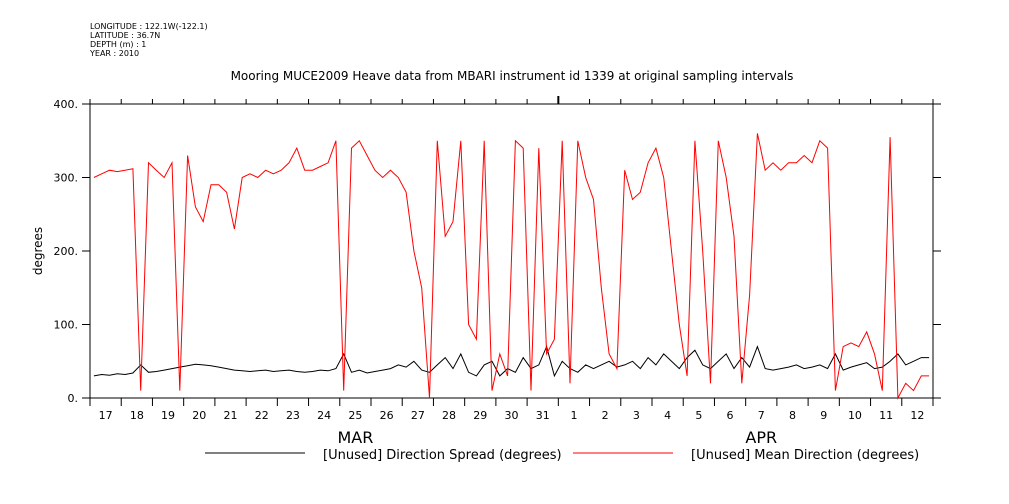 The height and width of the screenshot is (504, 1009). What do you see at coordinates (387, 415) in the screenshot?
I see `x-tick-label: 26` at bounding box center [387, 415].